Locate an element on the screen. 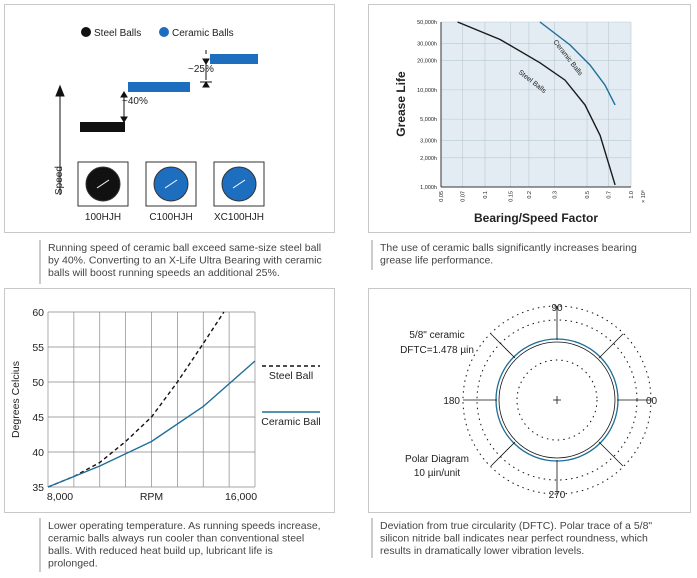 The height and width of the screenshot is (578, 697). caption-line: prolonged. is located at coordinates (73, 564).